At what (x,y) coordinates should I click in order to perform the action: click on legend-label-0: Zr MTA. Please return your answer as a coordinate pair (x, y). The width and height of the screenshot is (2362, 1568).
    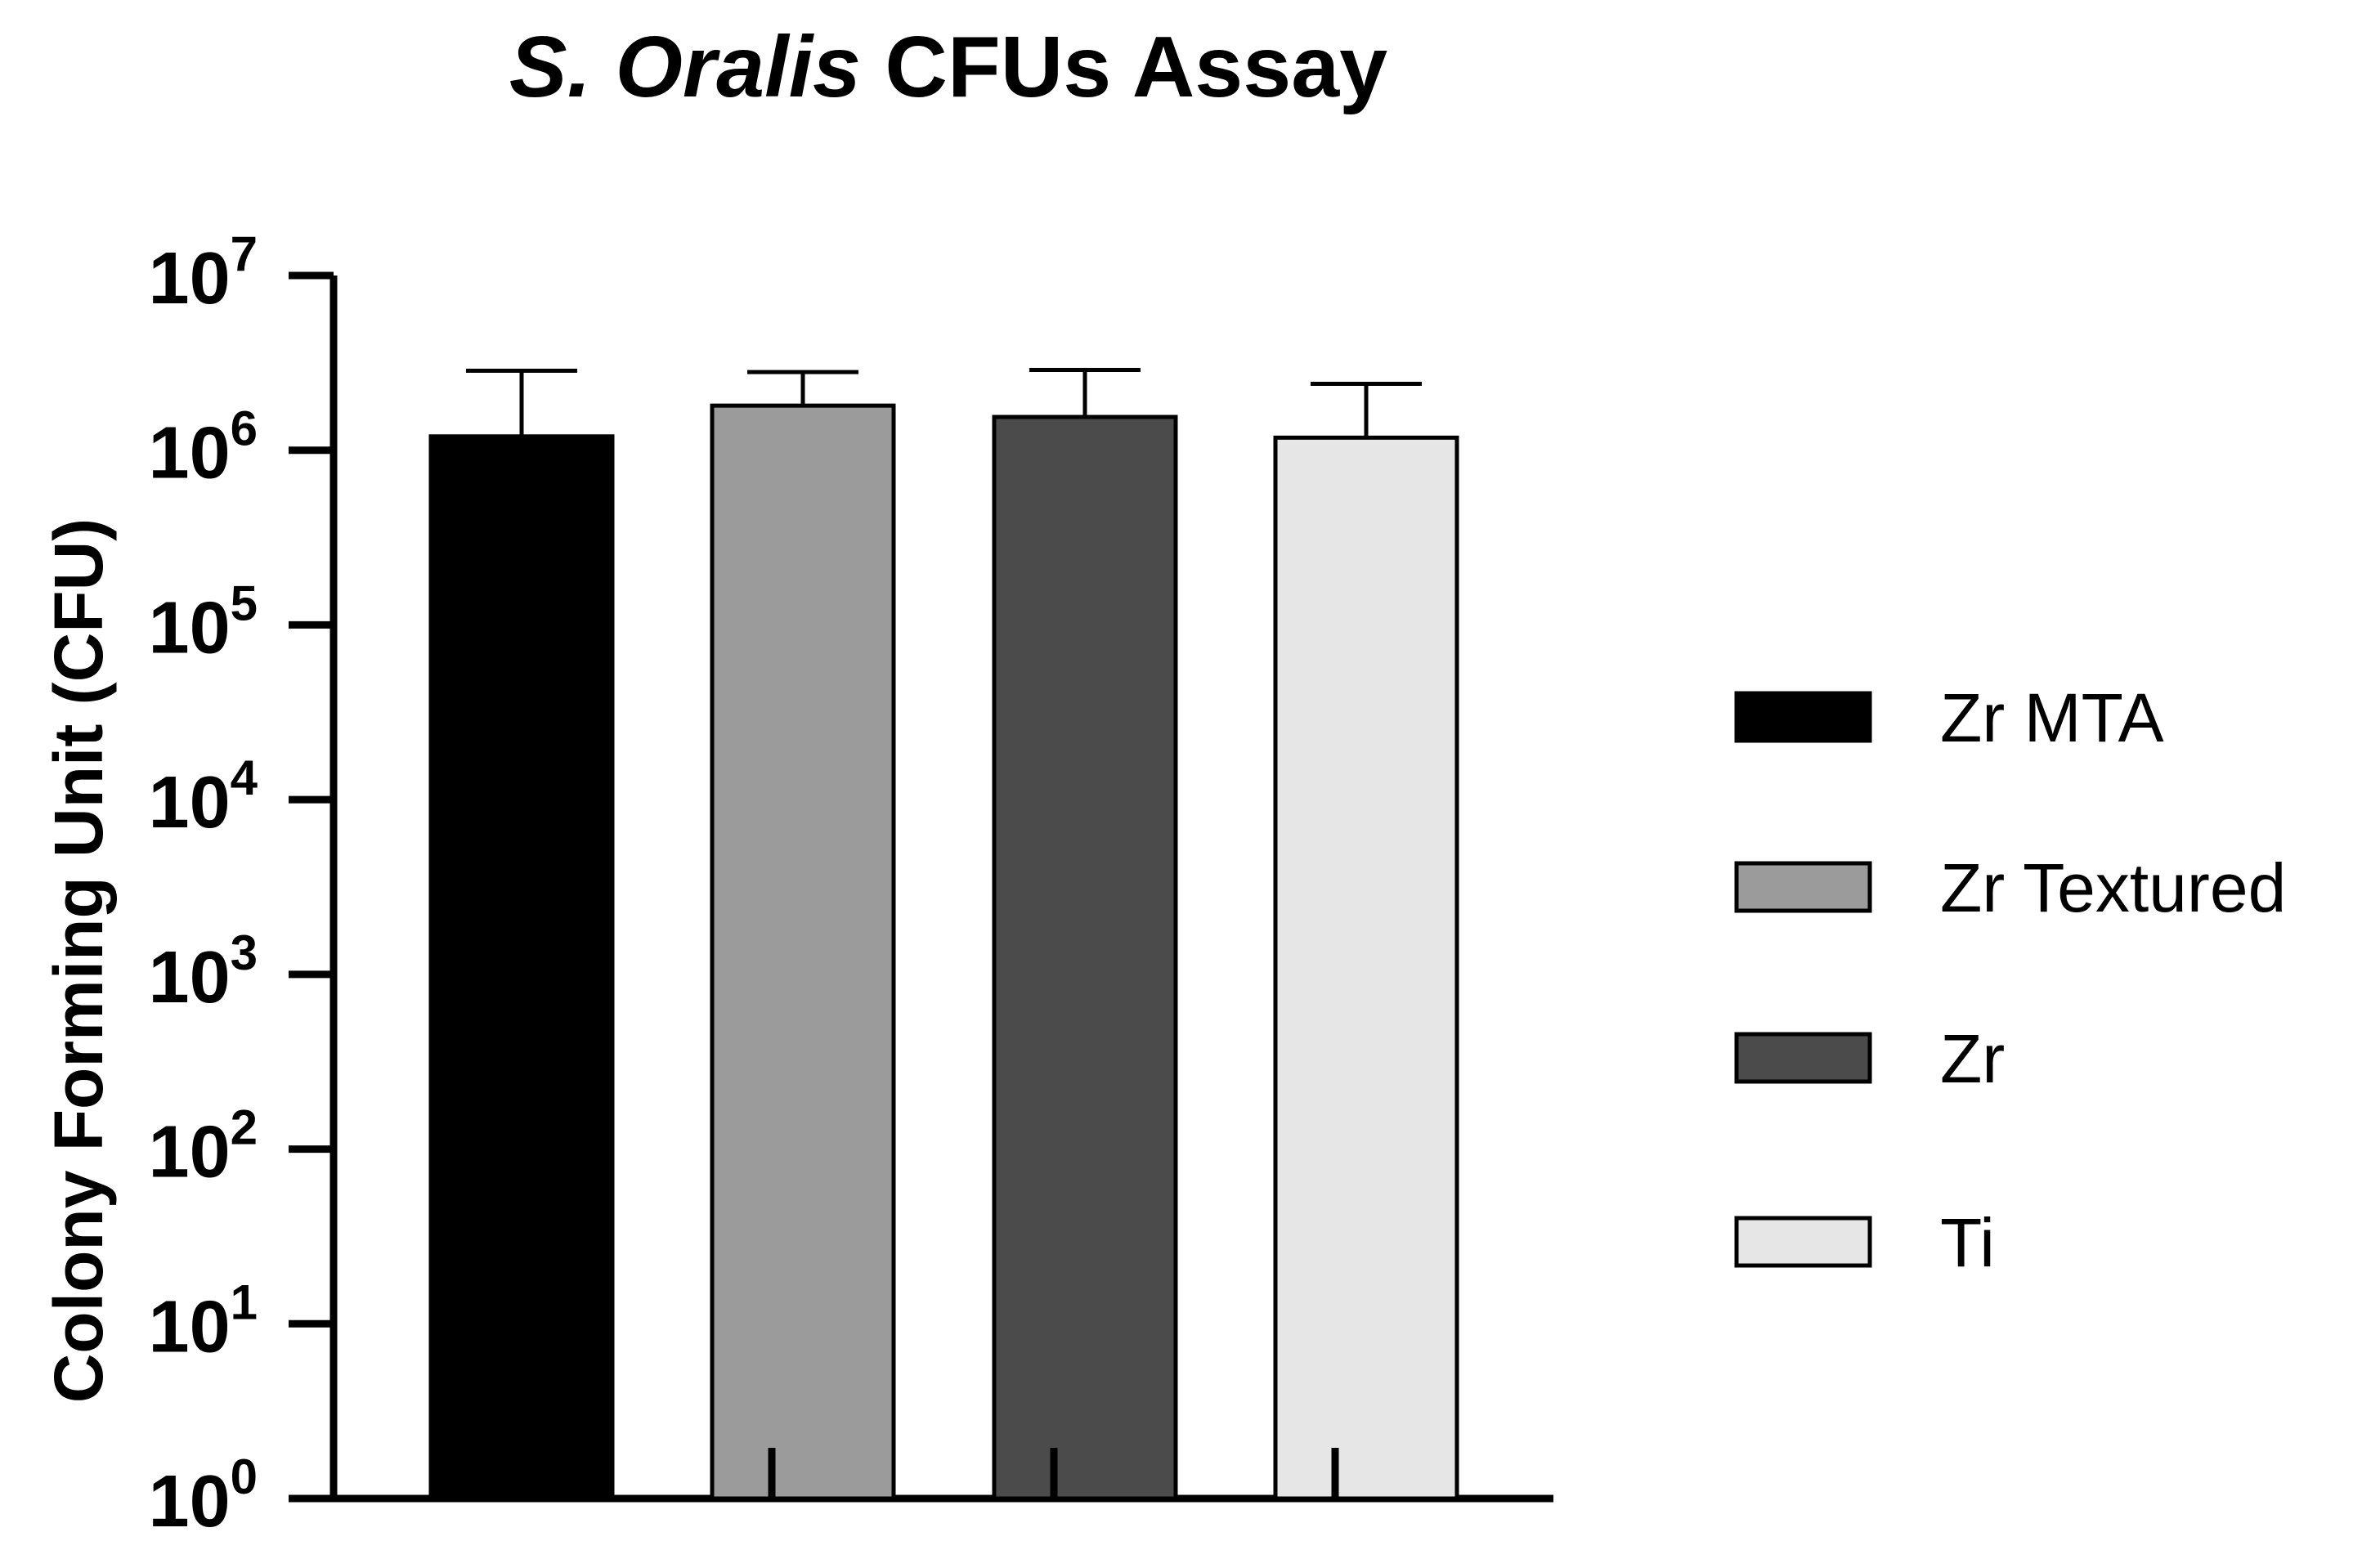
    Looking at the image, I should click on (2052, 718).